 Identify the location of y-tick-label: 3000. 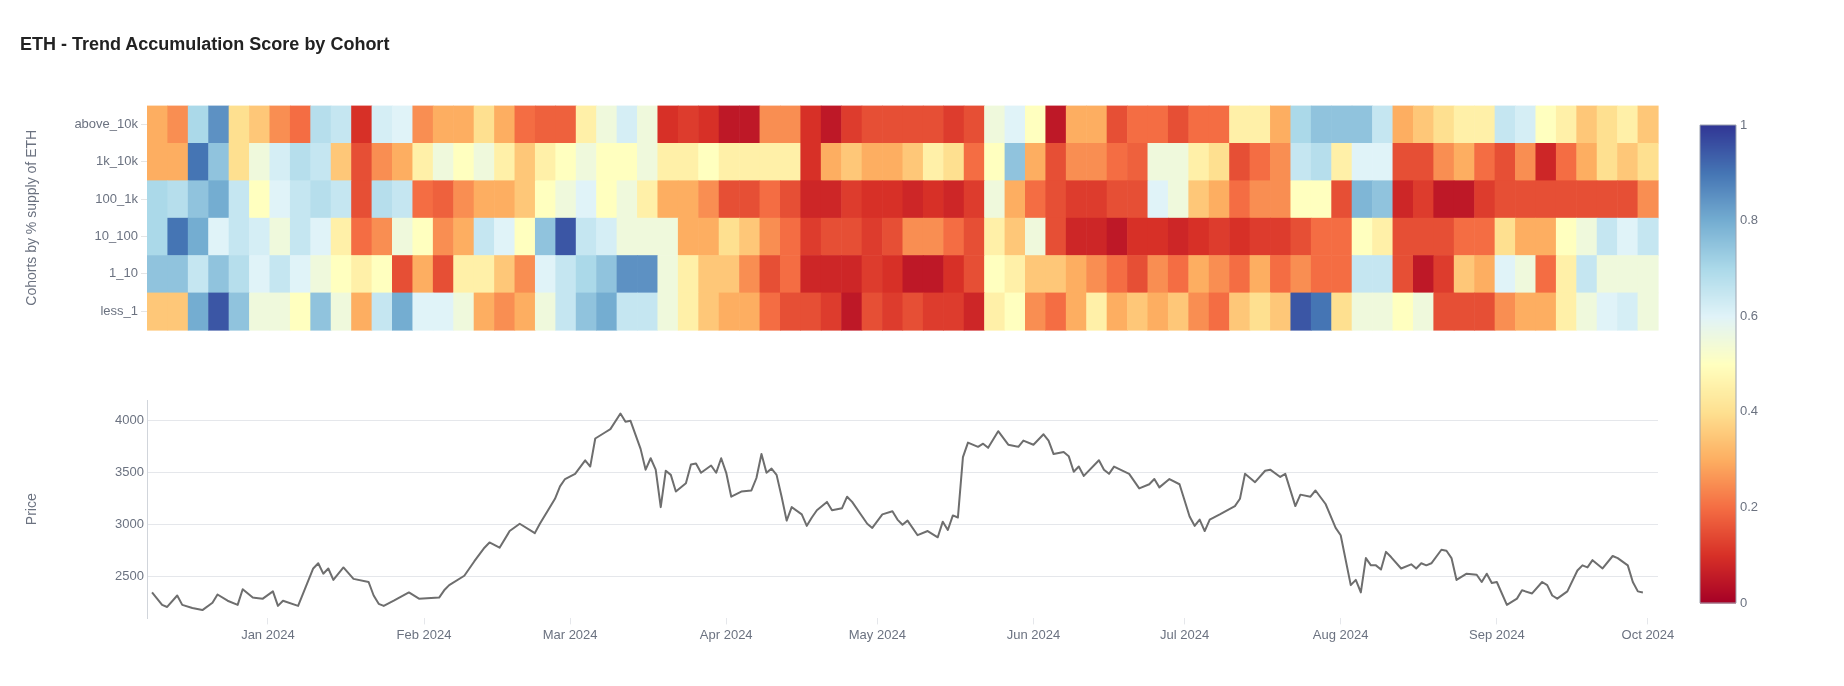
(129, 524).